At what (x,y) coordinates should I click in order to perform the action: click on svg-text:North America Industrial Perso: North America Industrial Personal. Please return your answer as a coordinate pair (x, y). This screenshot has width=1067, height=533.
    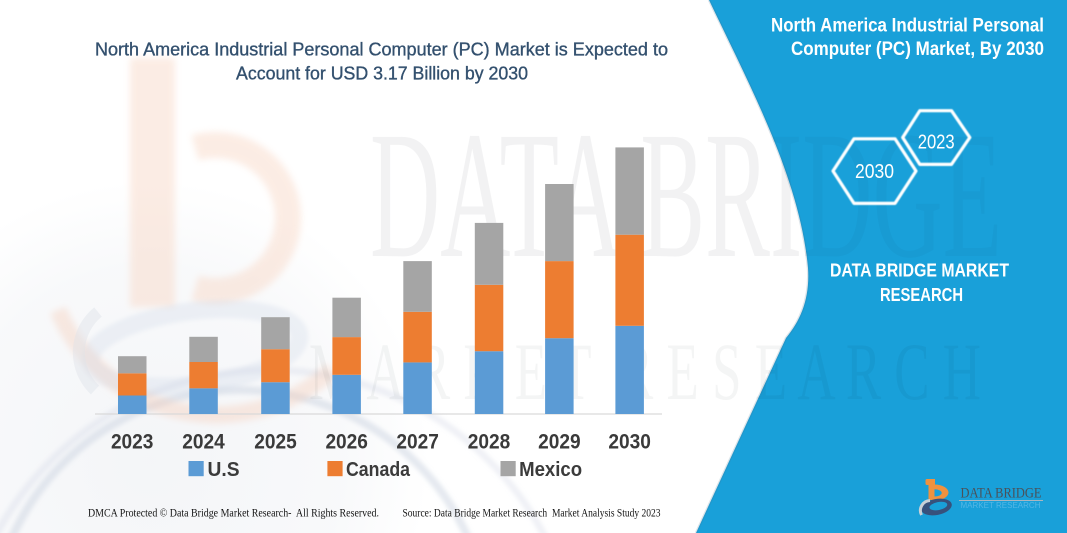
    Looking at the image, I should click on (907, 25).